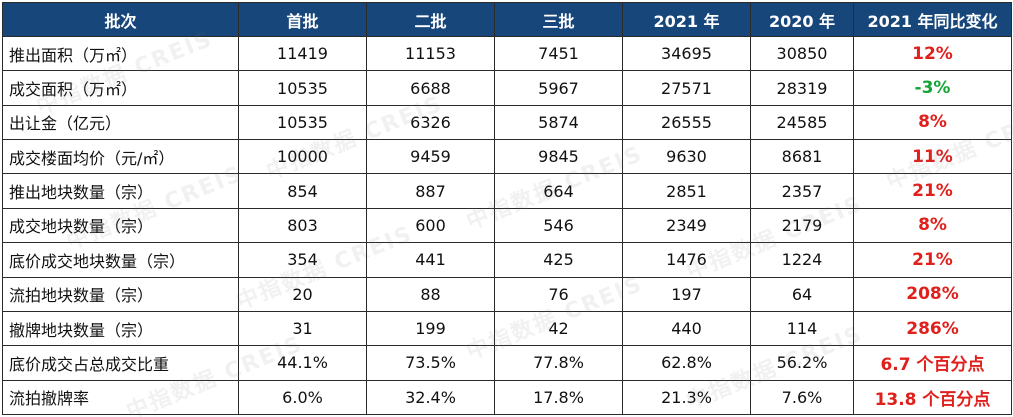  Describe the element at coordinates (932, 157) in the screenshot. I see `yoy-change-value: 11%` at that location.